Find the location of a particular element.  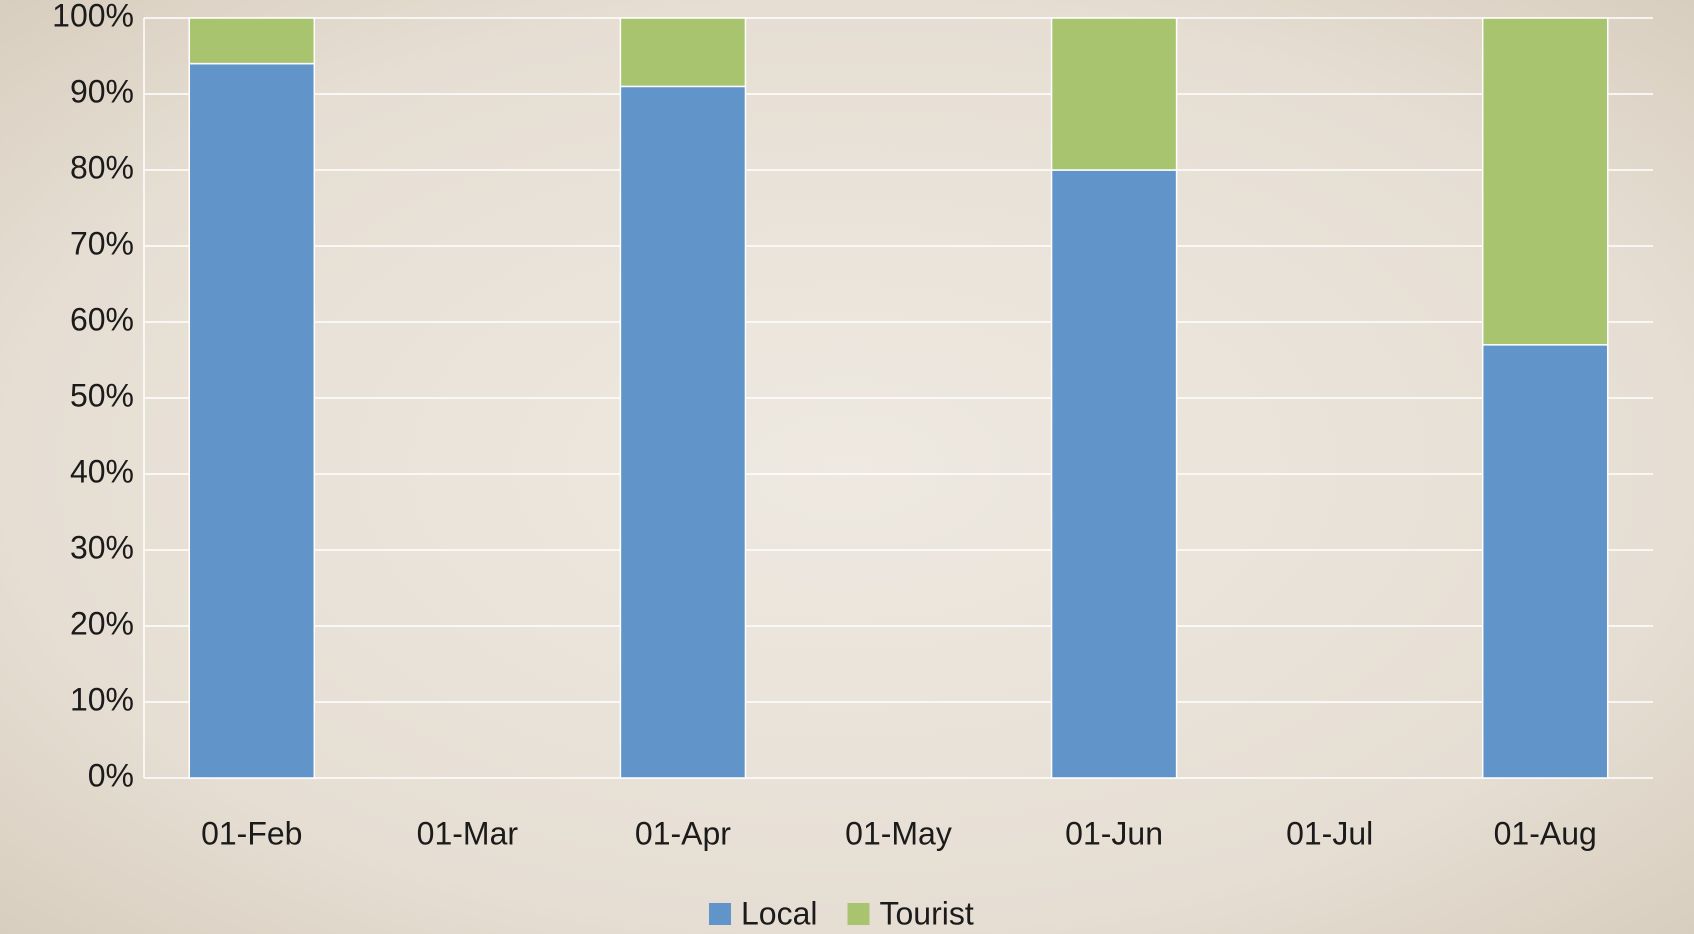

x-tick-label: 01-Feb is located at coordinates (251, 833).